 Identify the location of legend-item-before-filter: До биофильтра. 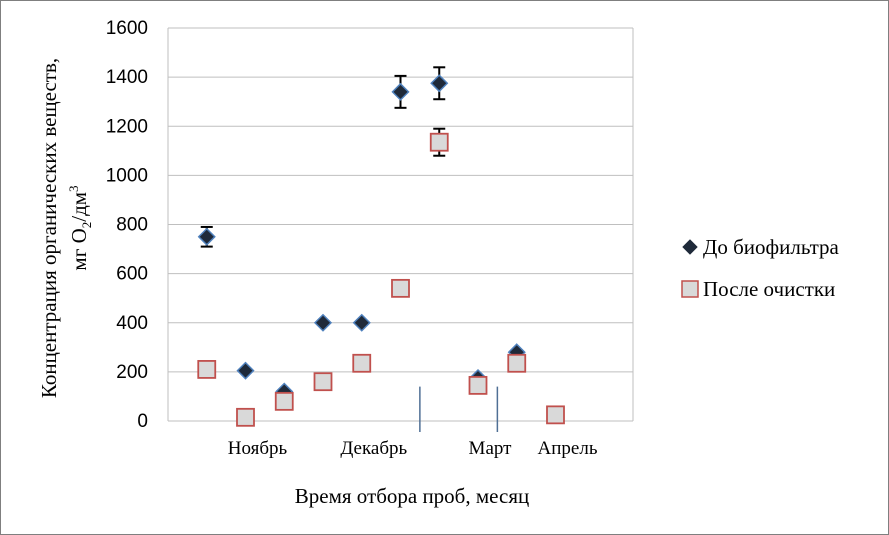
(761, 247).